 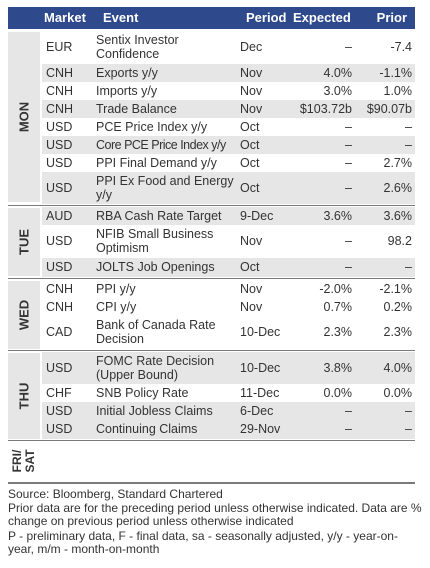 What do you see at coordinates (229, 289) in the screenshot?
I see `table-row: CNH PPI y/y Nov -2.0% -2.1%` at bounding box center [229, 289].